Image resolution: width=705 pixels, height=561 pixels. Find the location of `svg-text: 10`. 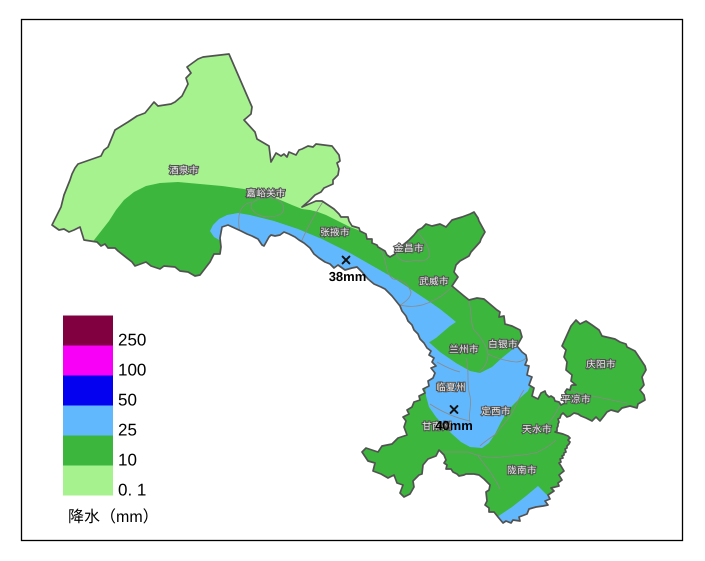

svg-text: 10 is located at coordinates (127, 460).